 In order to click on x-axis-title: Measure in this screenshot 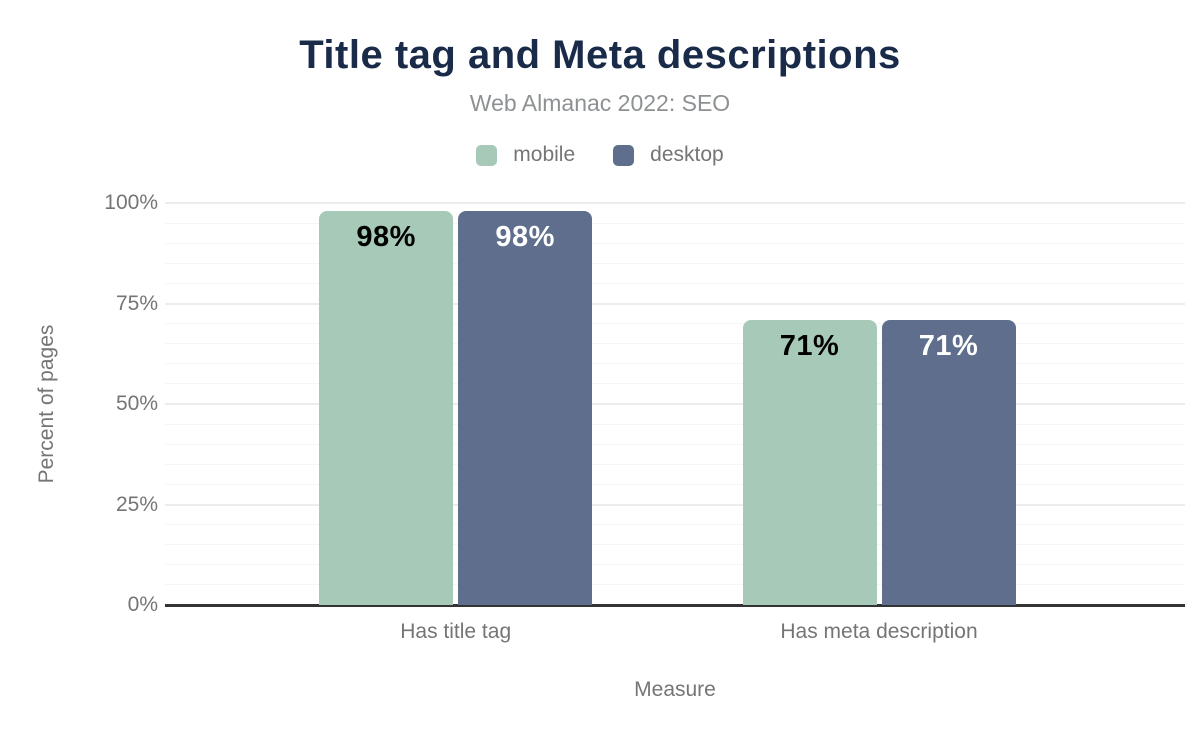, I will do `click(675, 689)`.